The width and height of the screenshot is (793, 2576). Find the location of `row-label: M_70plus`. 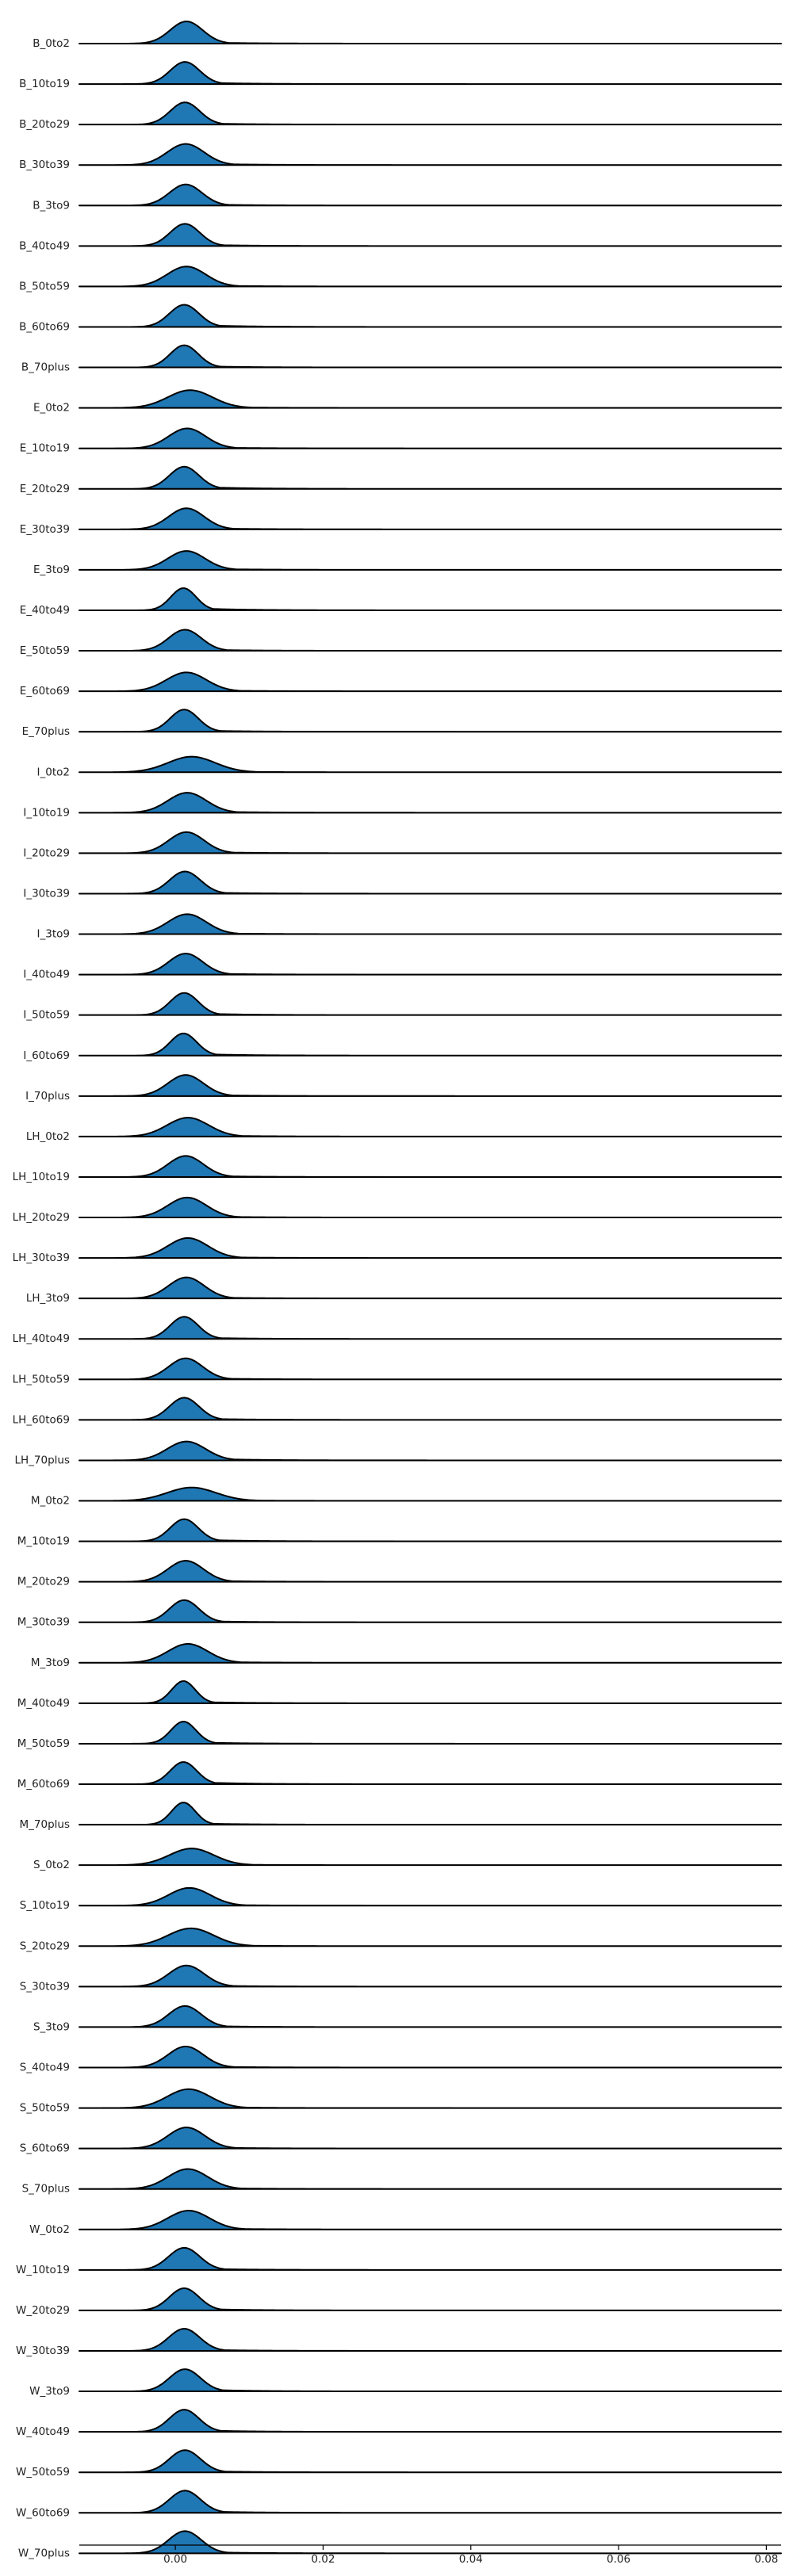

row-label: M_70plus is located at coordinates (46, 1825).